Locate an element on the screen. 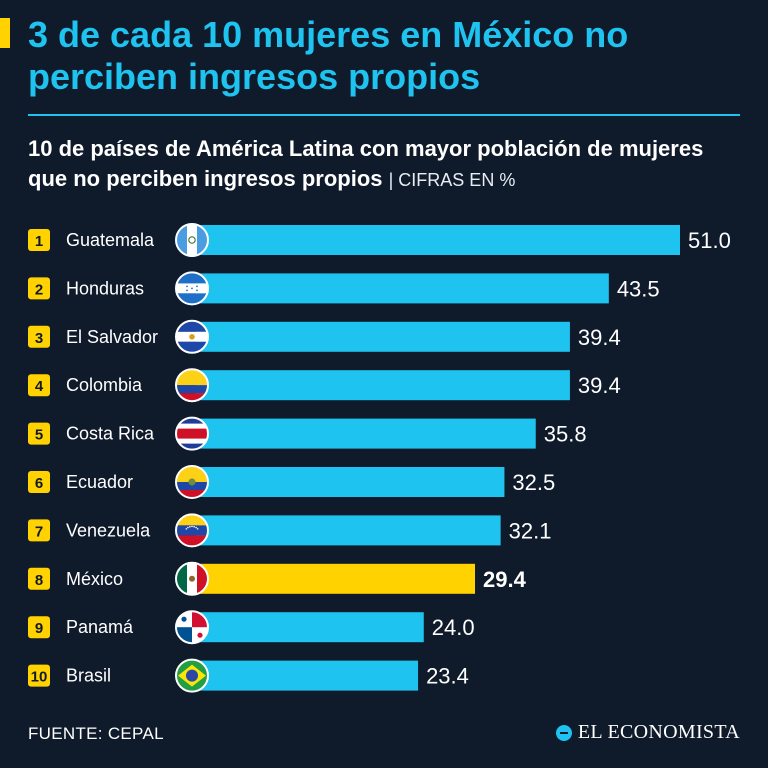 The height and width of the screenshot is (768, 768). country-label: Brasil is located at coordinates (88, 676).